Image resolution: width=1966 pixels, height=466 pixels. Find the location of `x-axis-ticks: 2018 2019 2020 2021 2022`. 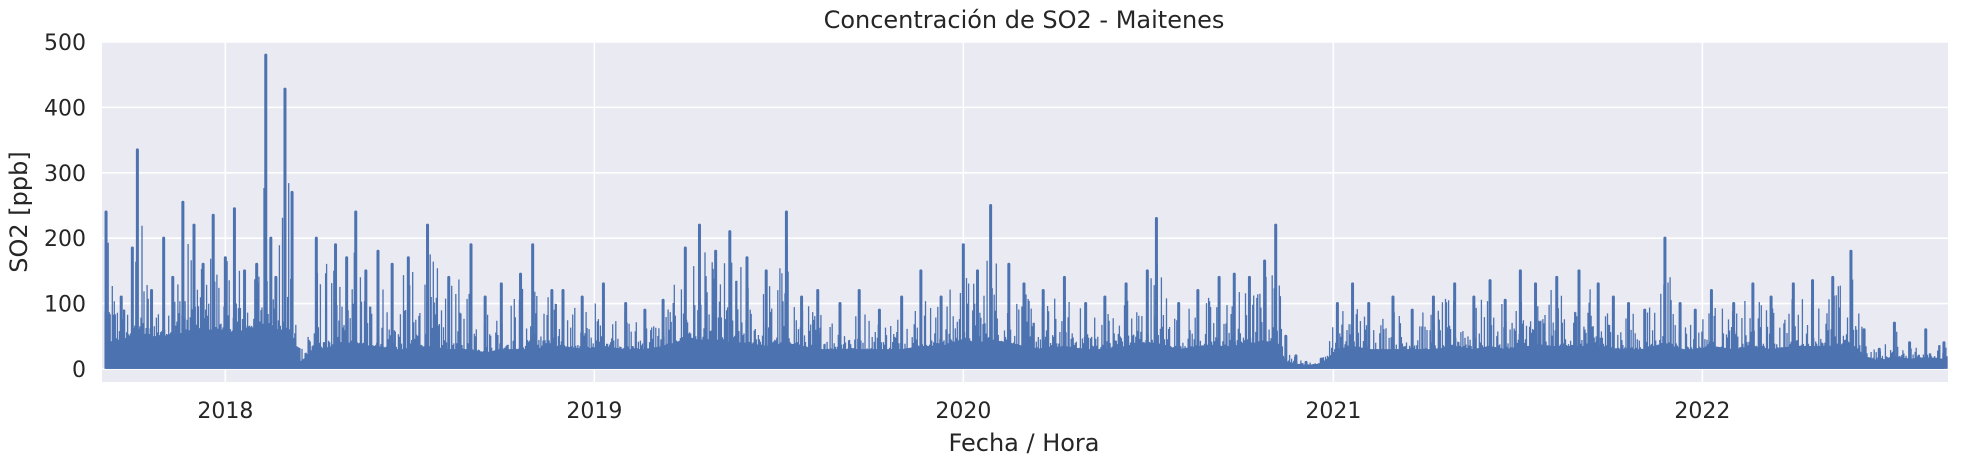

x-axis-ticks: 2018 2019 2020 2021 2022 is located at coordinates (963, 411).